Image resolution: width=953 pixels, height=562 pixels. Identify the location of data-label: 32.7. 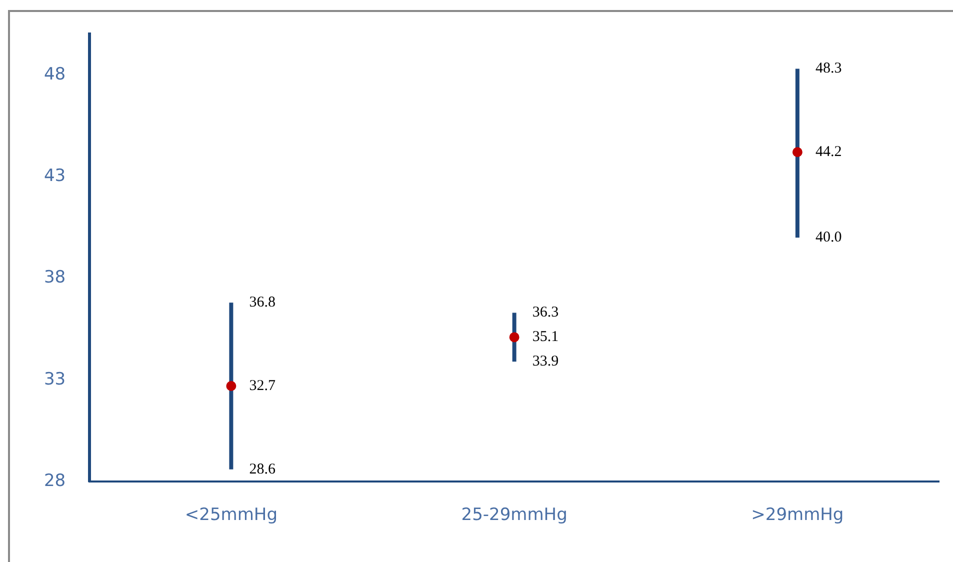
(262, 386).